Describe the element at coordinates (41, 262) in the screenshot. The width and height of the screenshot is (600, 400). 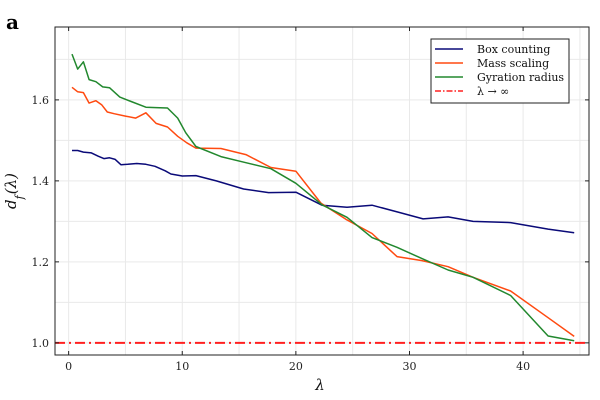
I see `y-tick-label: 1.2` at that location.